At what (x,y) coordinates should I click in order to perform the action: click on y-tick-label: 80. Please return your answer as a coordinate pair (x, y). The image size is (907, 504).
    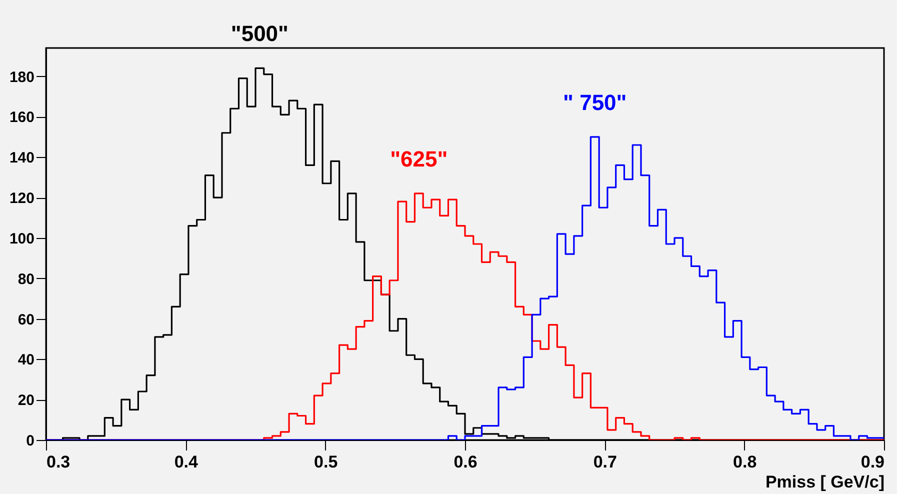
    Looking at the image, I should click on (26, 279).